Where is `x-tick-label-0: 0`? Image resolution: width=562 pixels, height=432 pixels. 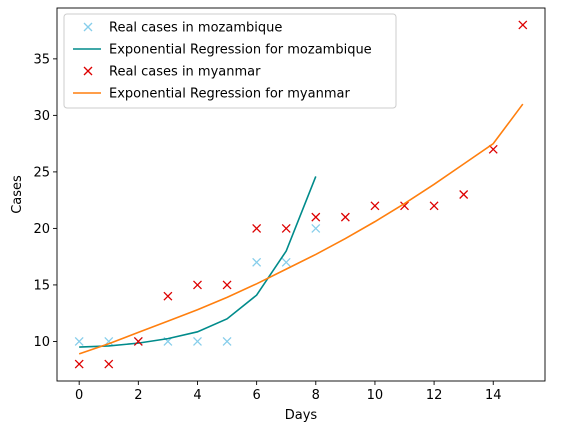 x-tick-label-0: 0 is located at coordinates (79, 395).